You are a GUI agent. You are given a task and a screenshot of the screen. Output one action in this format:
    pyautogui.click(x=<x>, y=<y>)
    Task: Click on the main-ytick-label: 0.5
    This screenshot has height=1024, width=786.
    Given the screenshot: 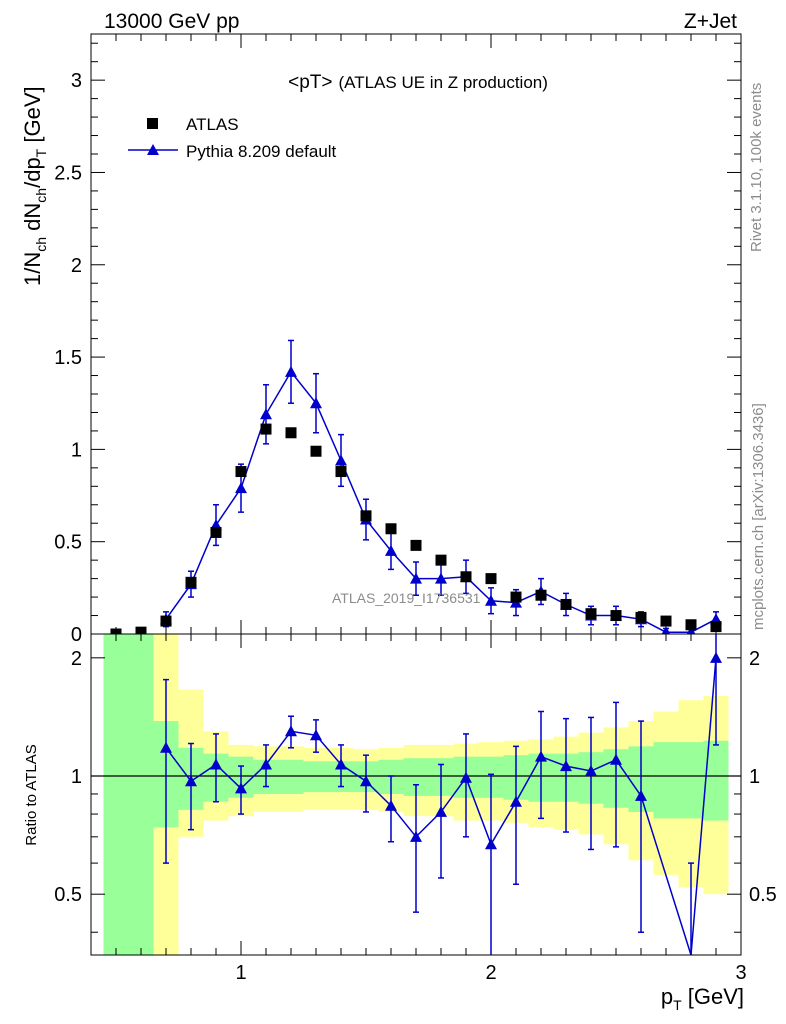 What is the action you would take?
    pyautogui.click(x=68, y=543)
    